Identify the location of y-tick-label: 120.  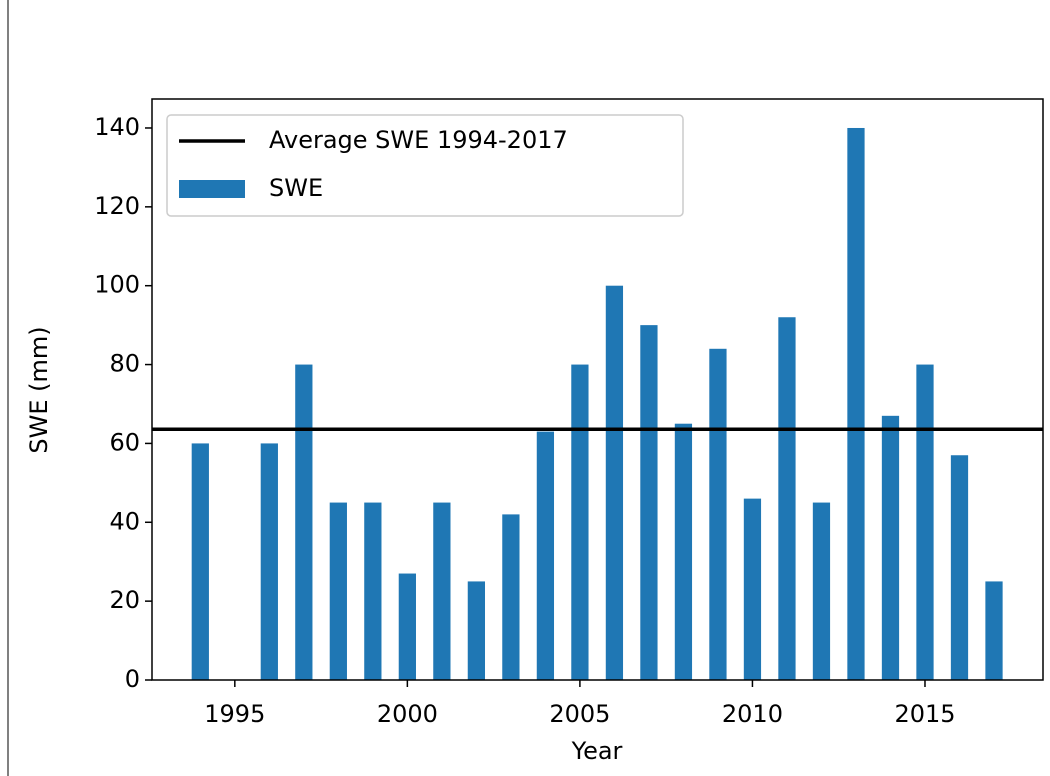
(117, 206).